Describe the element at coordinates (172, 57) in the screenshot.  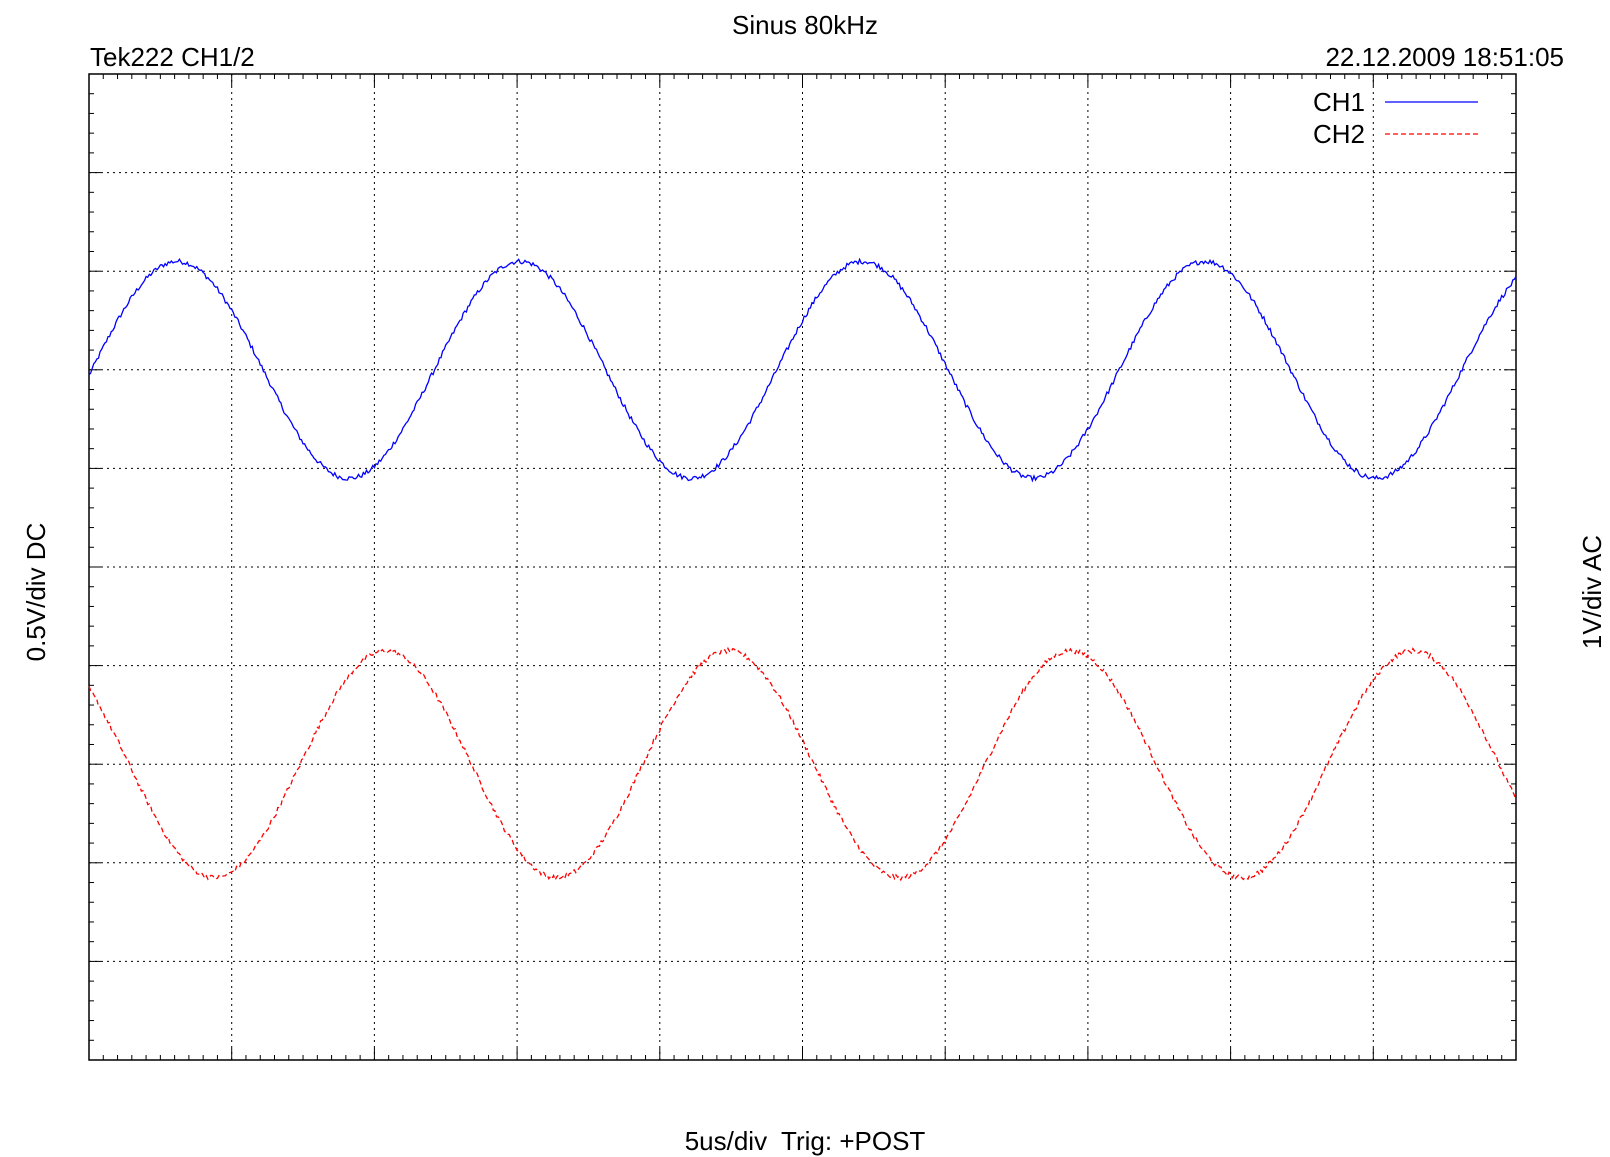
I see `instrument-label: Tek222 CH1/2` at that location.